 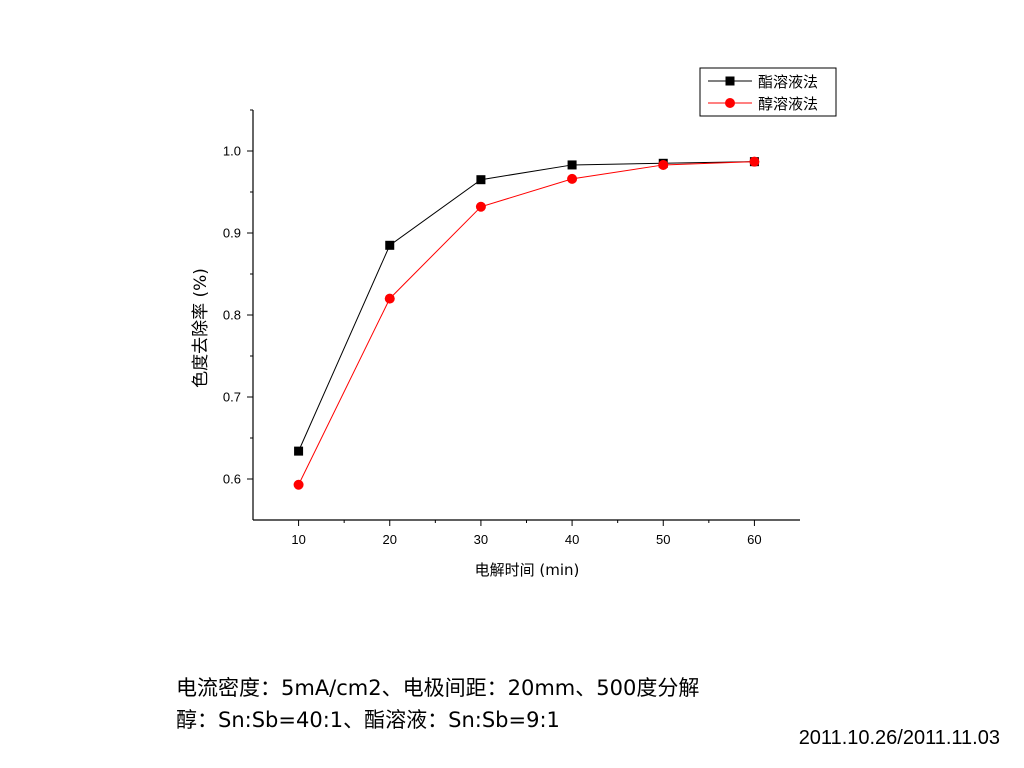 I want to click on x-axis-label: 电解时间 (min), so click(x=527, y=570).